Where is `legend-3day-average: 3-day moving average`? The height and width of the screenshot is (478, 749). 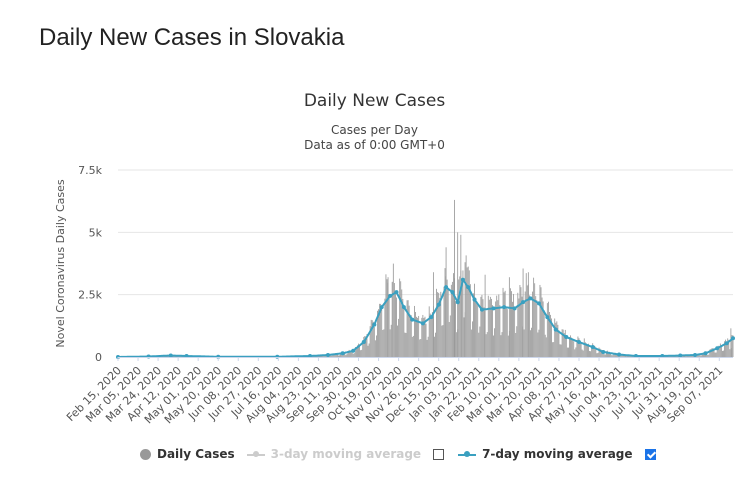 legend-3day-average: 3-day moving average is located at coordinates (333, 454).